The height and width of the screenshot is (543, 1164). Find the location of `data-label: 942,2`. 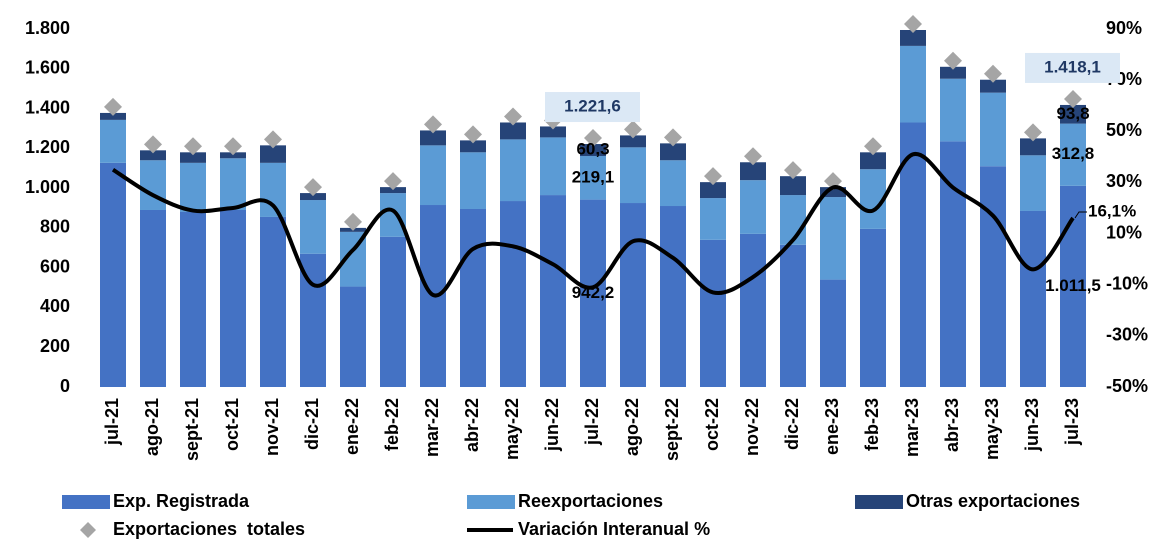

data-label: 942,2 is located at coordinates (593, 292).